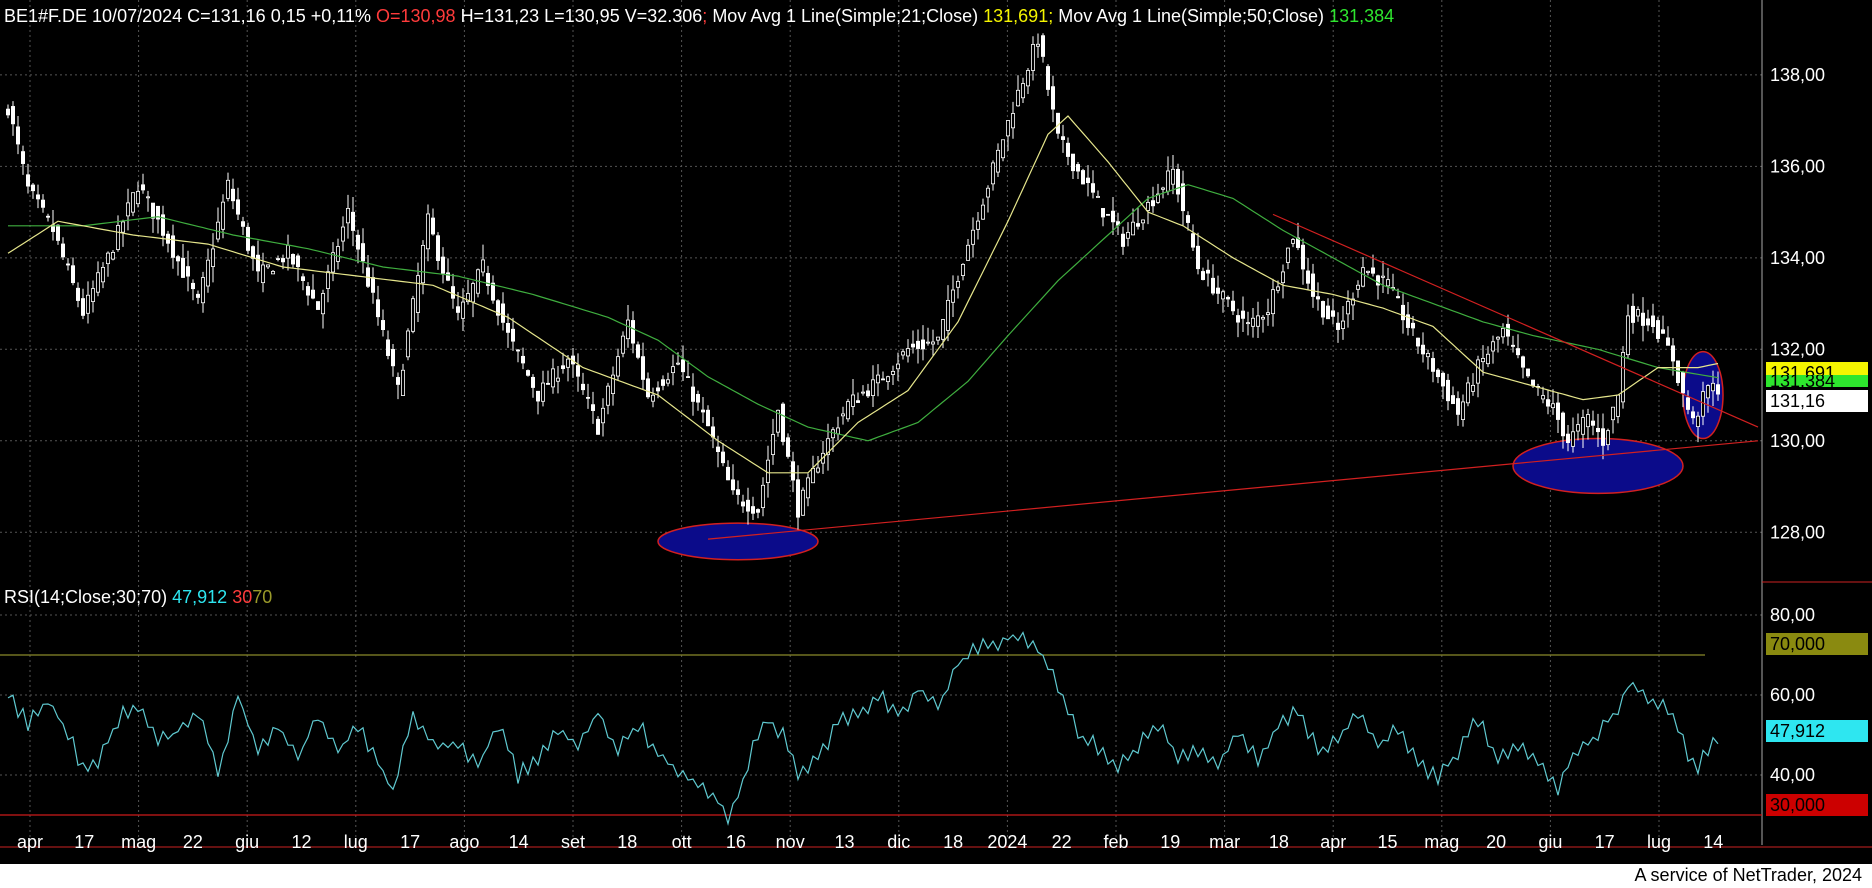  Describe the element at coordinates (573, 842) in the screenshot. I see `x-tick-label: set` at that location.